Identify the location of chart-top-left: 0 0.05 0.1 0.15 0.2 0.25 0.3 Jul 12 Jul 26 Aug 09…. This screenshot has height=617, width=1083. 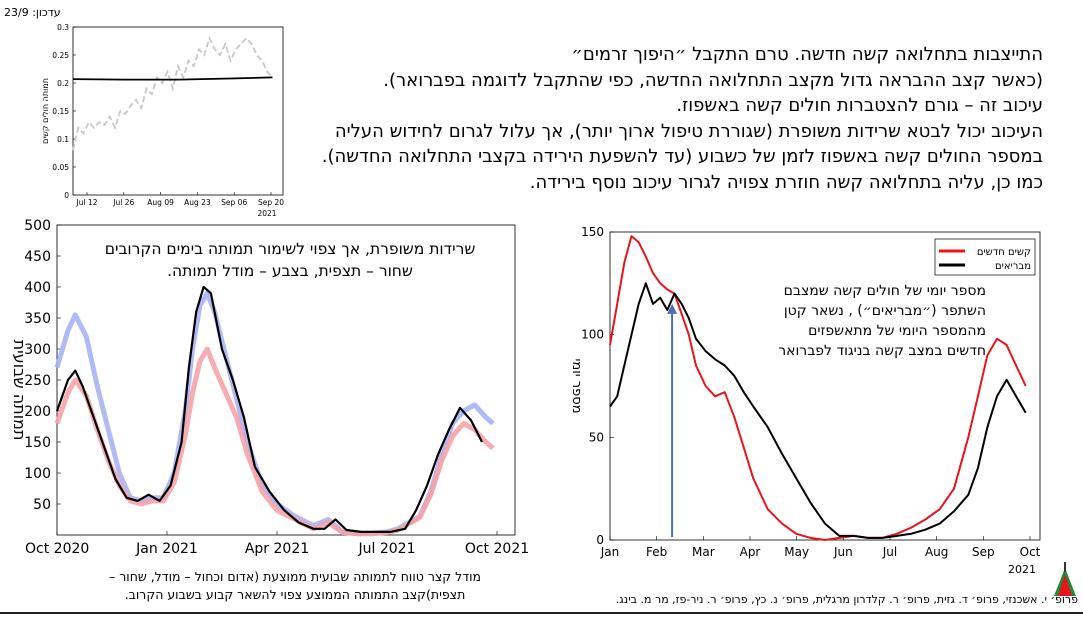
(162, 120).